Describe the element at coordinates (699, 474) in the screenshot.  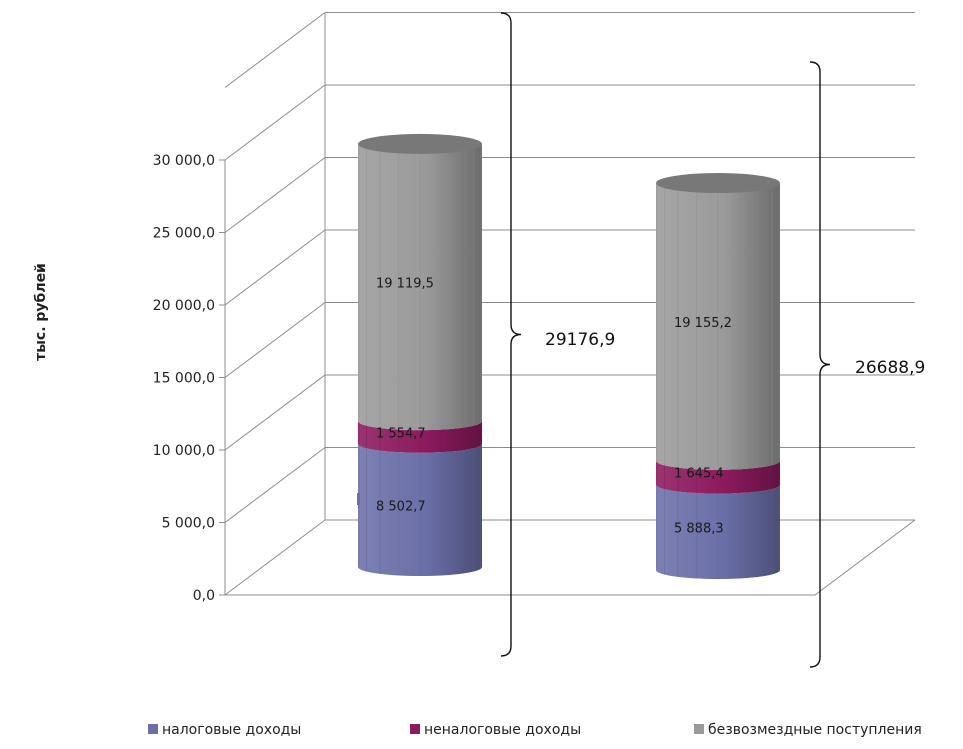
I see `data-label: 1 645,4` at that location.